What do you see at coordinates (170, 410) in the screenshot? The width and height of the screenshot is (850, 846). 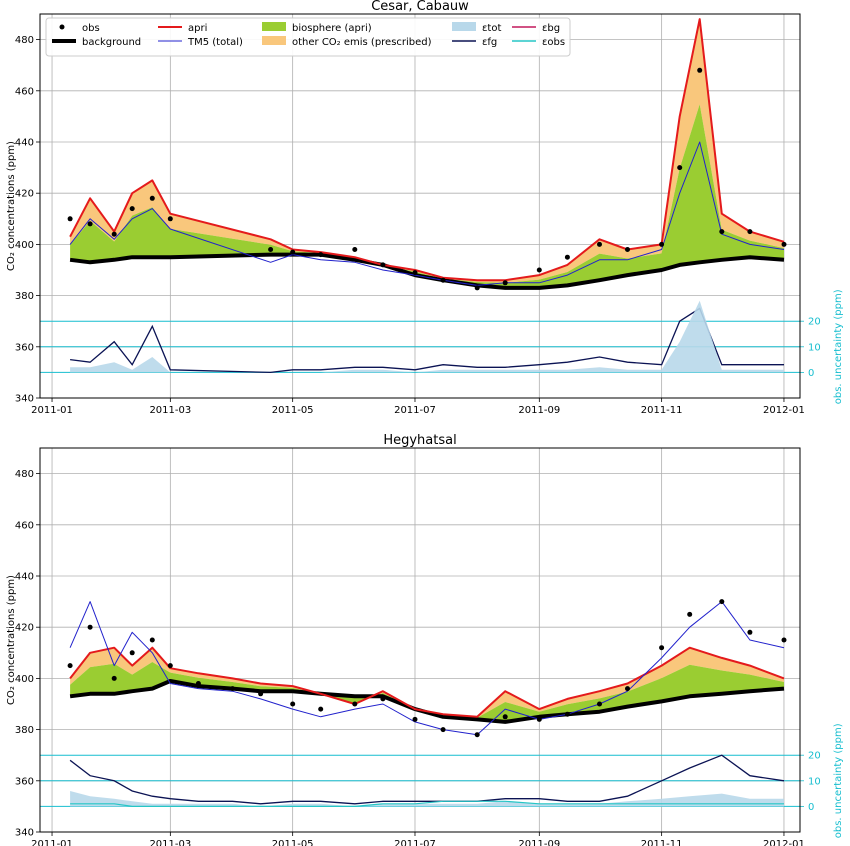 I see `x-tick-label: 2011-03` at bounding box center [170, 410].